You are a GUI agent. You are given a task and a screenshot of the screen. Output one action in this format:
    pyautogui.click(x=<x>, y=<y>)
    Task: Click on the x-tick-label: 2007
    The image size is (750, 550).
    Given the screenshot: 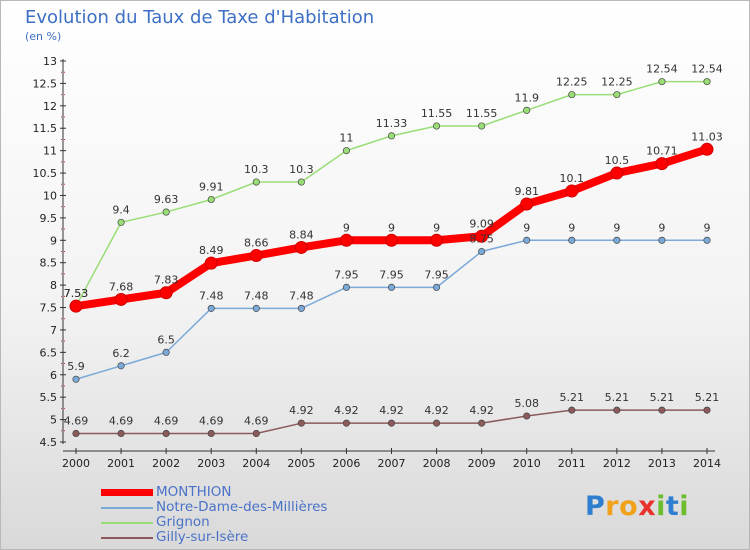 What is the action you would take?
    pyautogui.click(x=392, y=463)
    